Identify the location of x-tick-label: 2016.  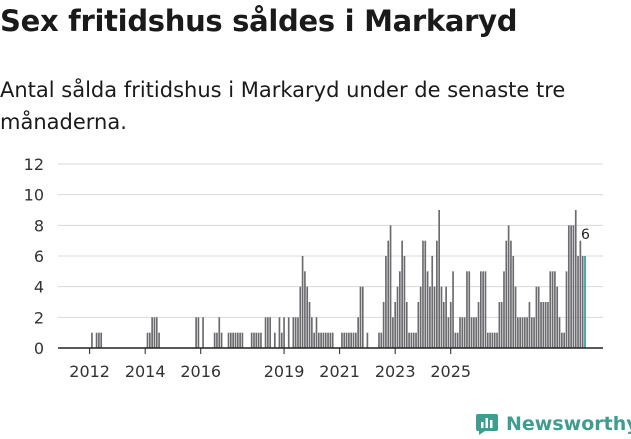
(200, 371).